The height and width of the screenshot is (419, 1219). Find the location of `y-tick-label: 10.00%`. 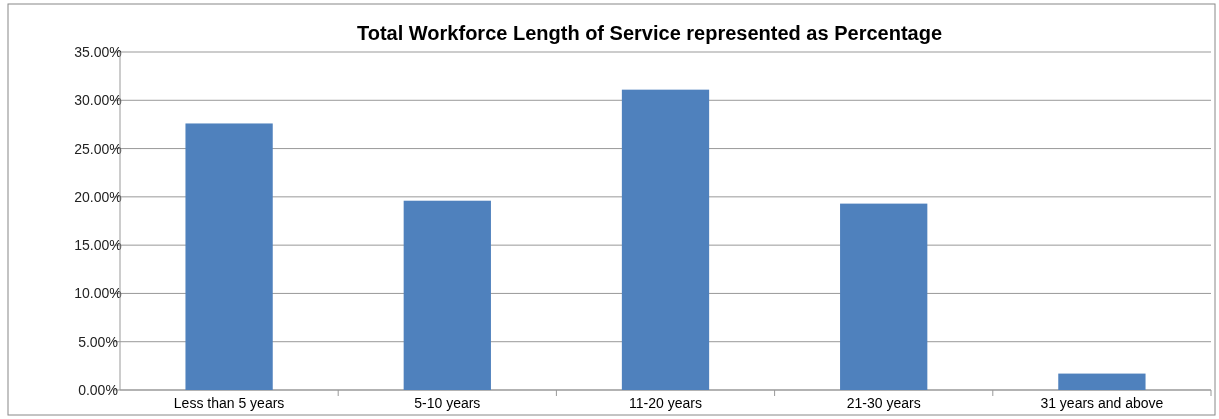

y-tick-label: 10.00% is located at coordinates (98, 293).